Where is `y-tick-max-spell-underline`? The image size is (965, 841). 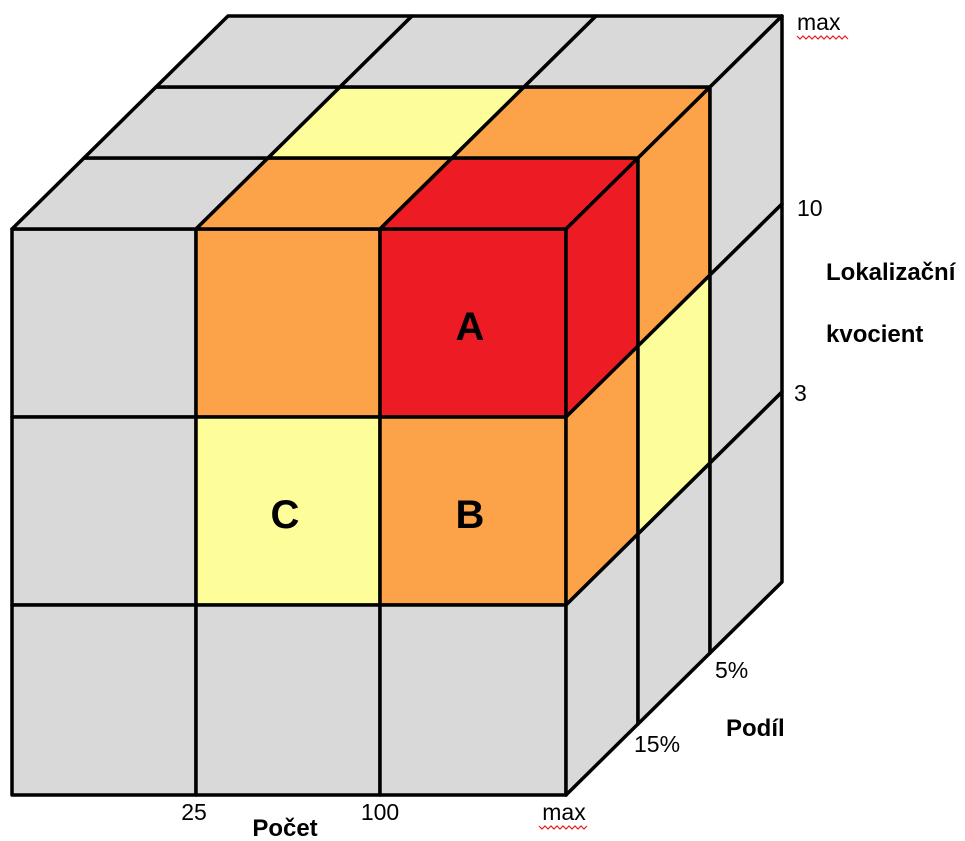 y-tick-max-spell-underline is located at coordinates (822, 37).